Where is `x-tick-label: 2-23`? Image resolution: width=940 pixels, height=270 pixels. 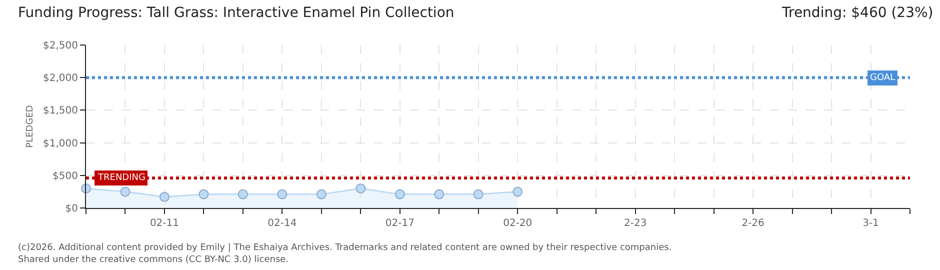 x-tick-label: 2-23 is located at coordinates (635, 223).